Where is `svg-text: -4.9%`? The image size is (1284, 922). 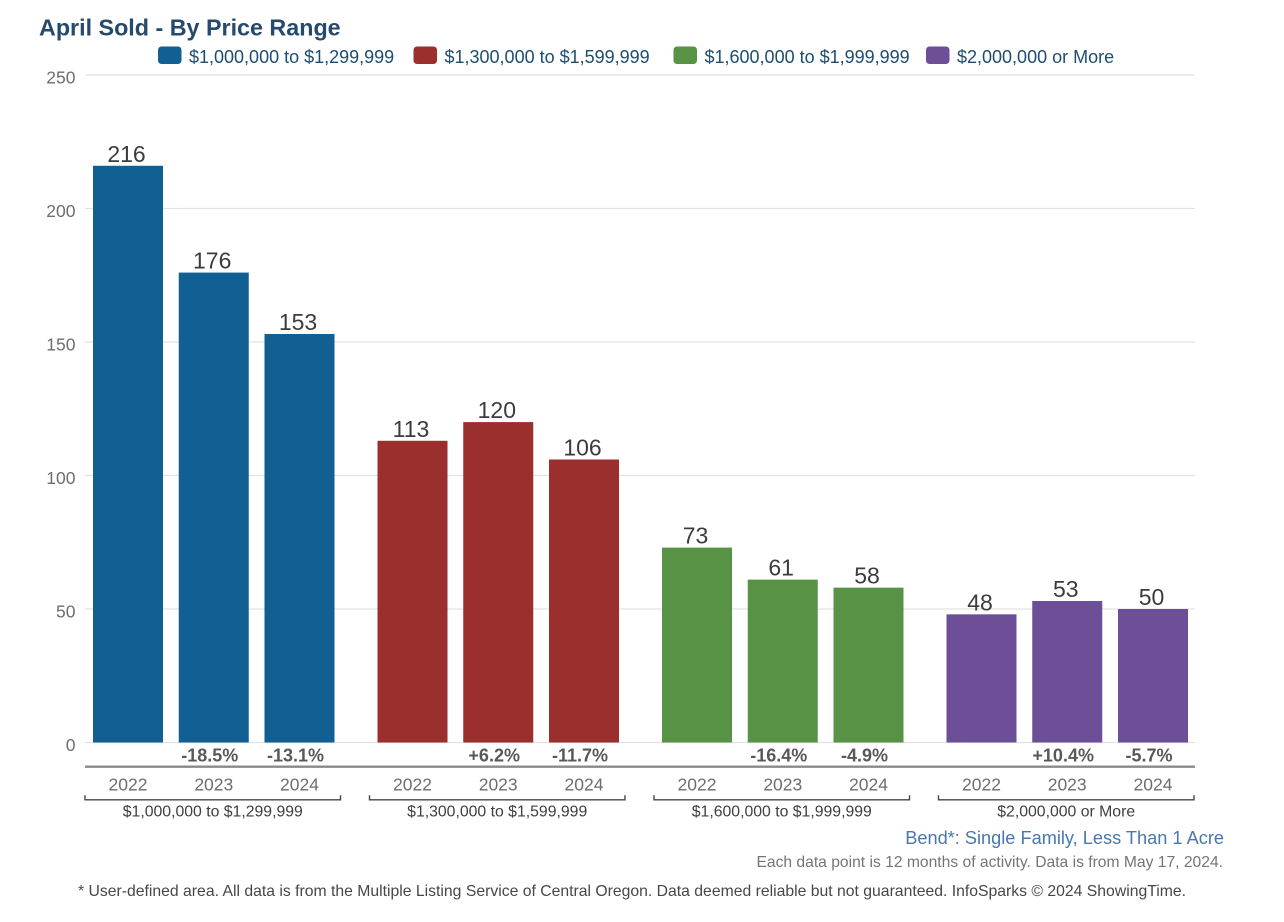 svg-text: -4.9% is located at coordinates (864, 756).